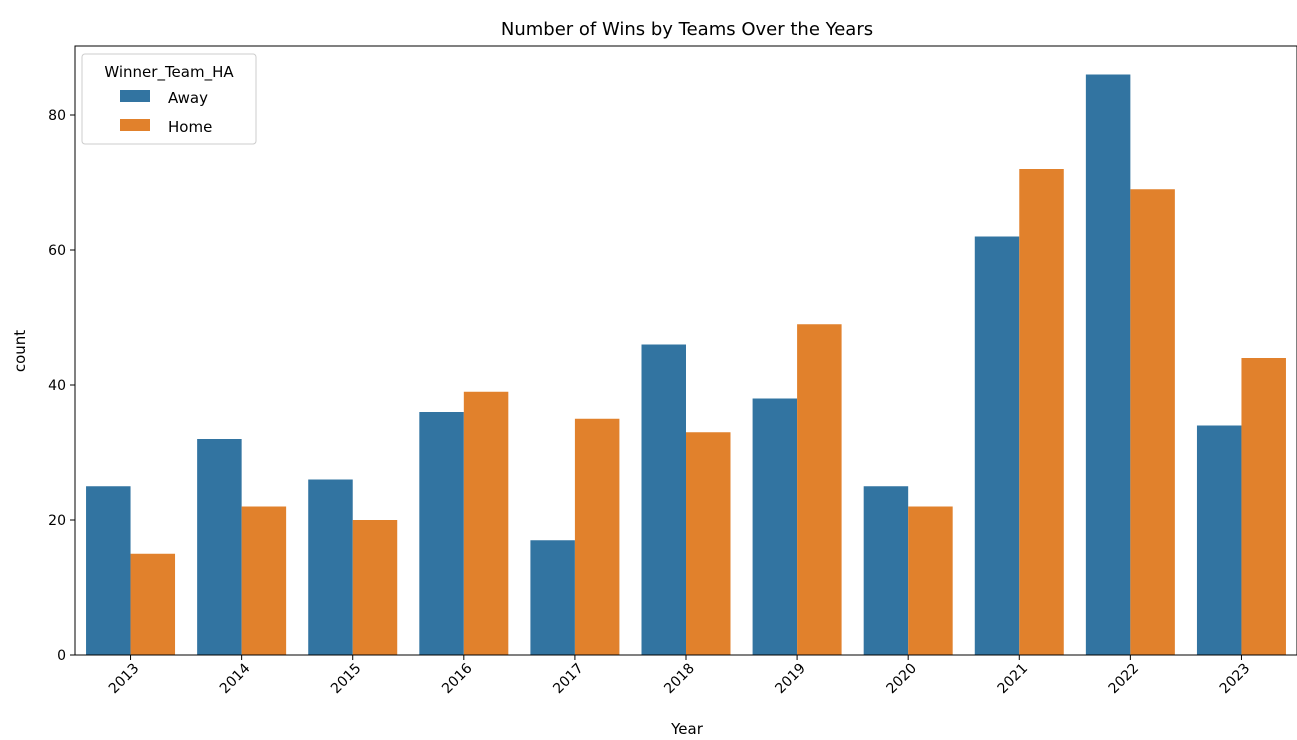  I want to click on y-tick-label: 0, so click(61, 656).